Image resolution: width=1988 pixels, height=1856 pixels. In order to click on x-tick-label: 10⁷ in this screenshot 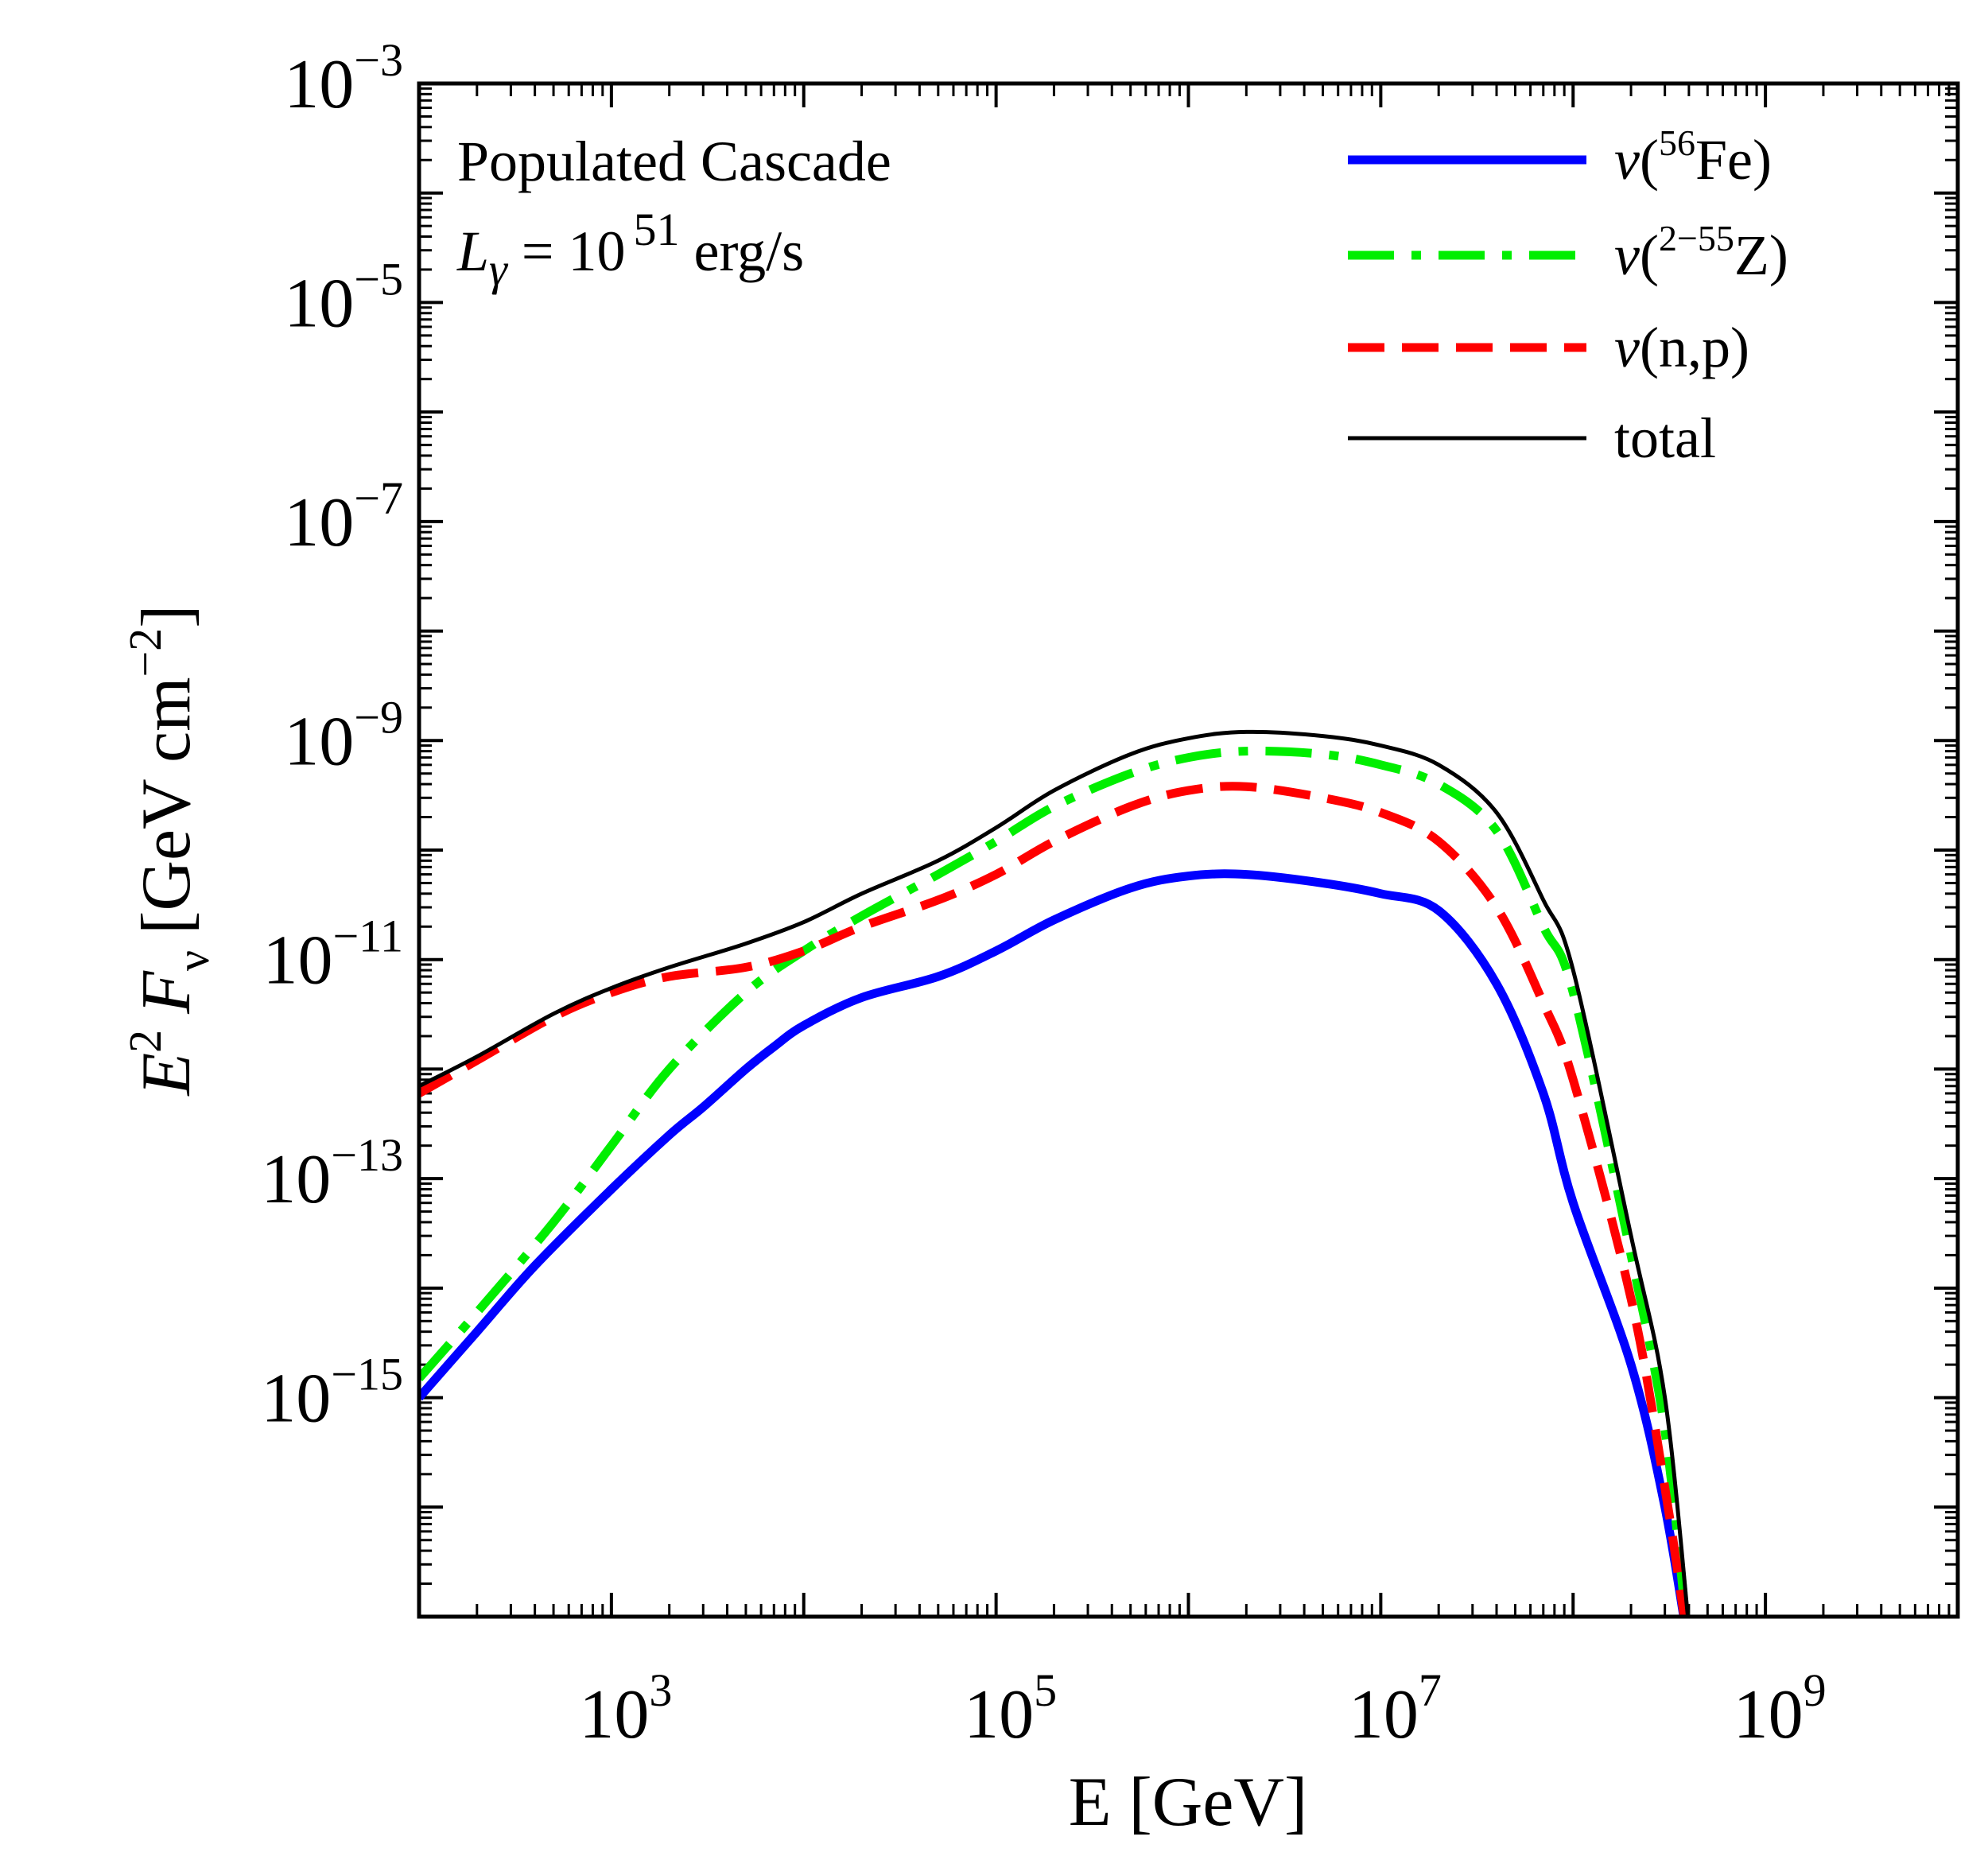, I will do `click(1395, 1708)`.